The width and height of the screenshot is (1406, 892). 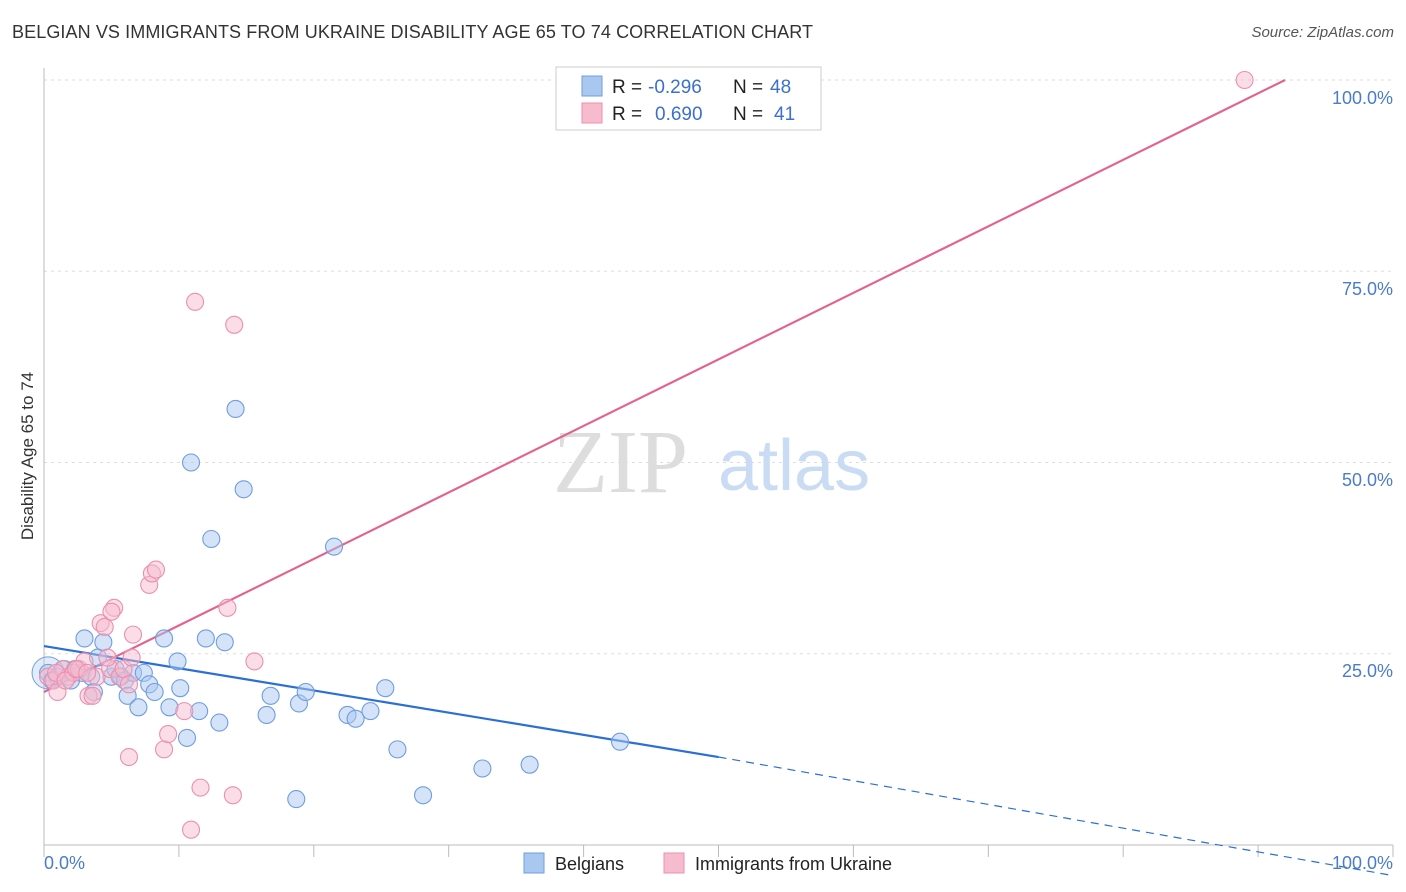 What do you see at coordinates (784, 114) in the screenshot?
I see `legend-n-value-ukraine: 41` at bounding box center [784, 114].